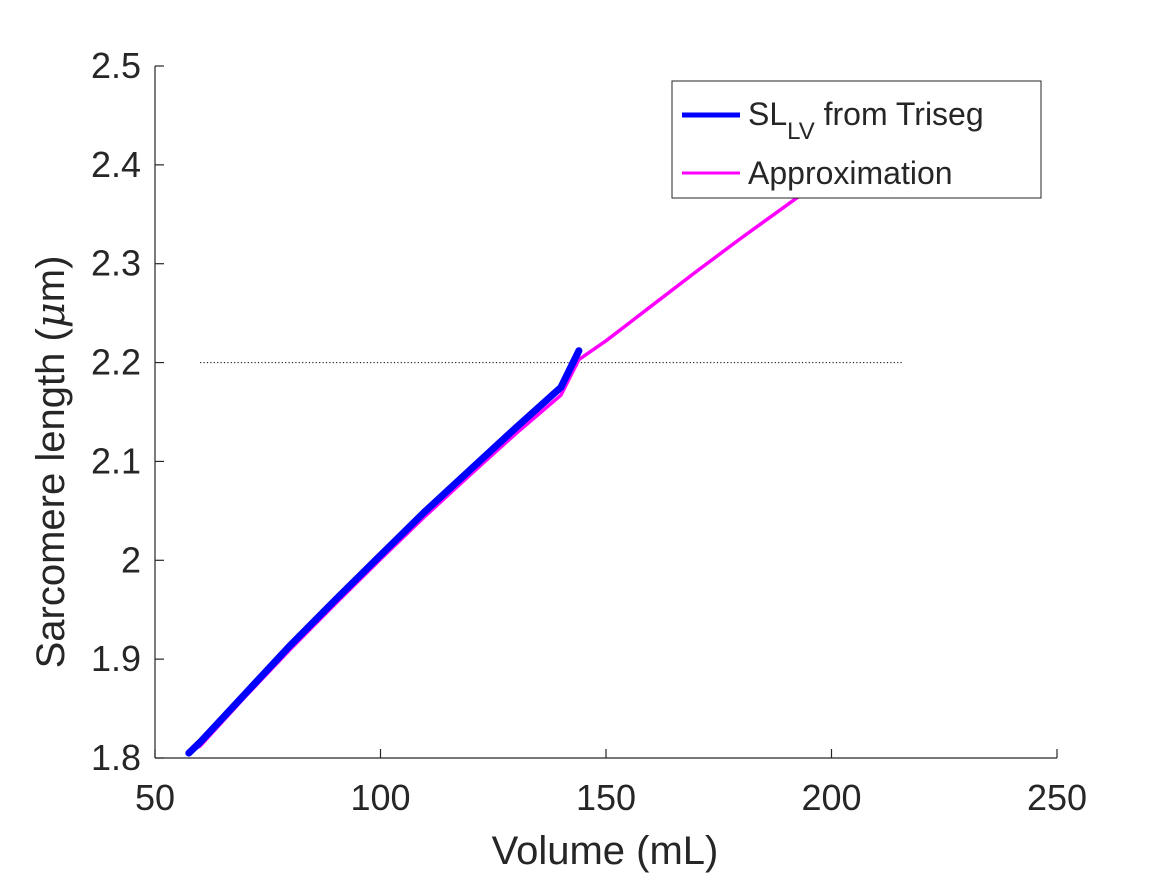 The height and width of the screenshot is (875, 1167). Describe the element at coordinates (127, 411) in the screenshot. I see `y-axis-ticks: 1.8 1.9 2 2.1 2.2 2.3 2.4 2.5` at that location.